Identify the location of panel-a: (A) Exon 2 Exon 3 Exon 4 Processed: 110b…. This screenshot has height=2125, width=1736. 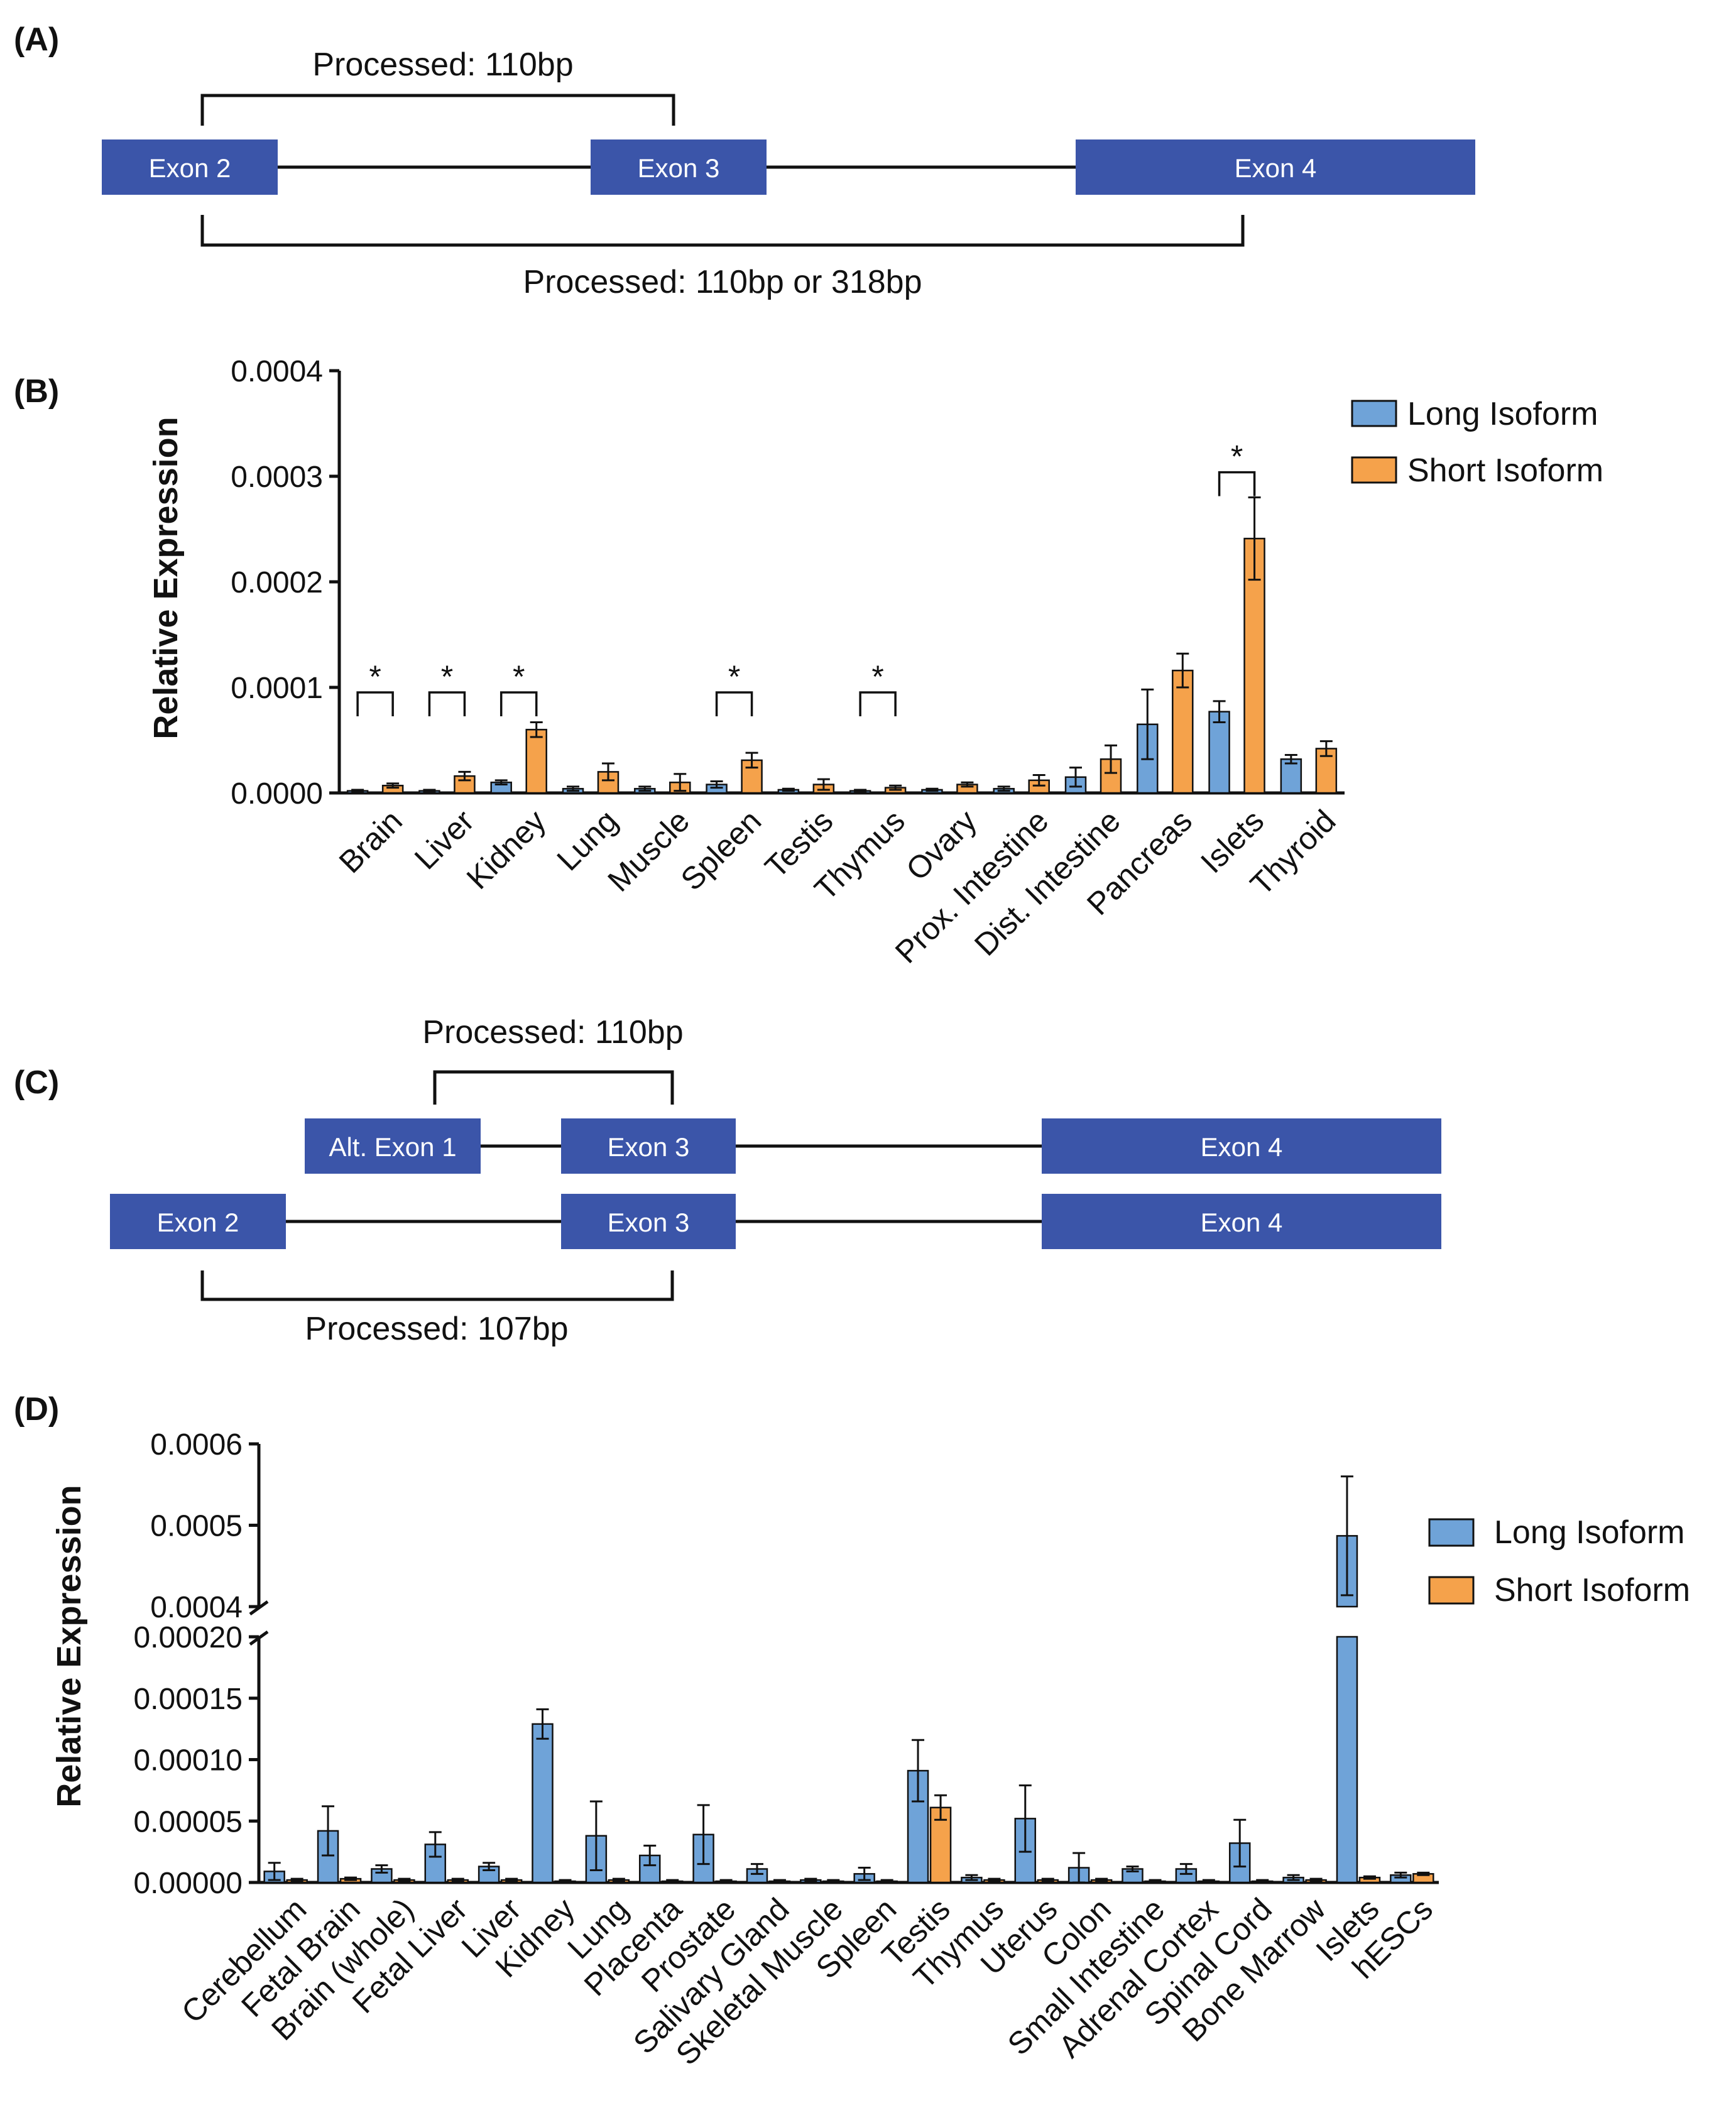
(744, 160).